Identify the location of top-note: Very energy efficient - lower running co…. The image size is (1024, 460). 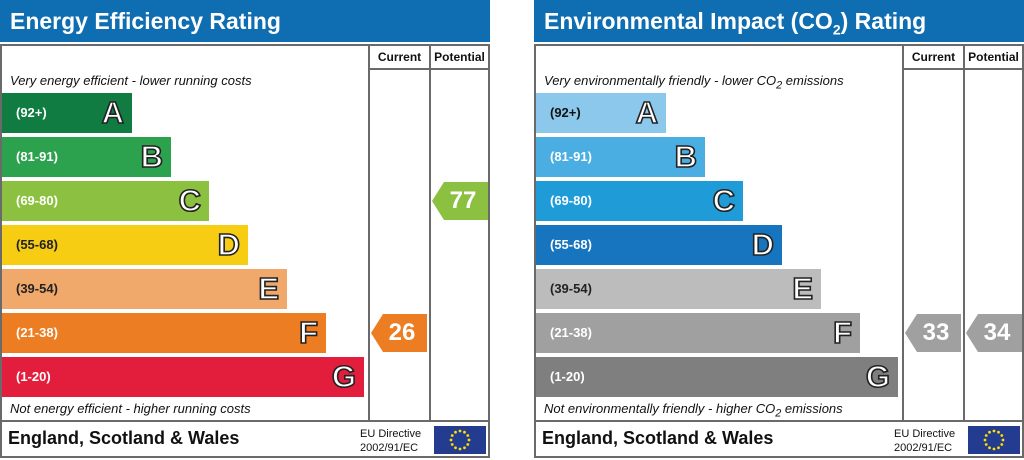
(131, 80).